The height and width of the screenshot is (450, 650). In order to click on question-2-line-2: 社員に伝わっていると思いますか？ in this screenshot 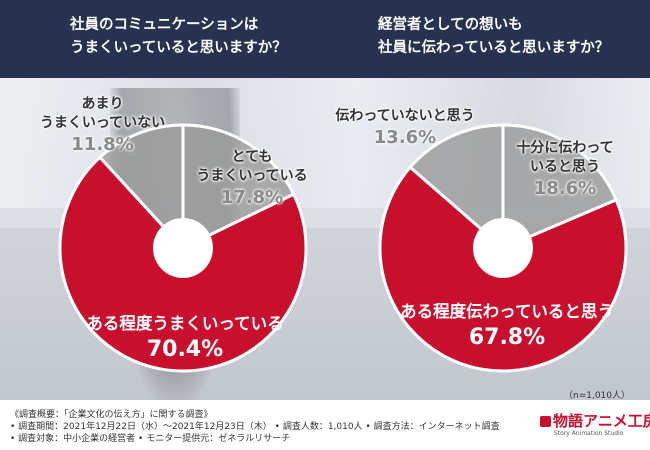, I will do `click(494, 48)`.